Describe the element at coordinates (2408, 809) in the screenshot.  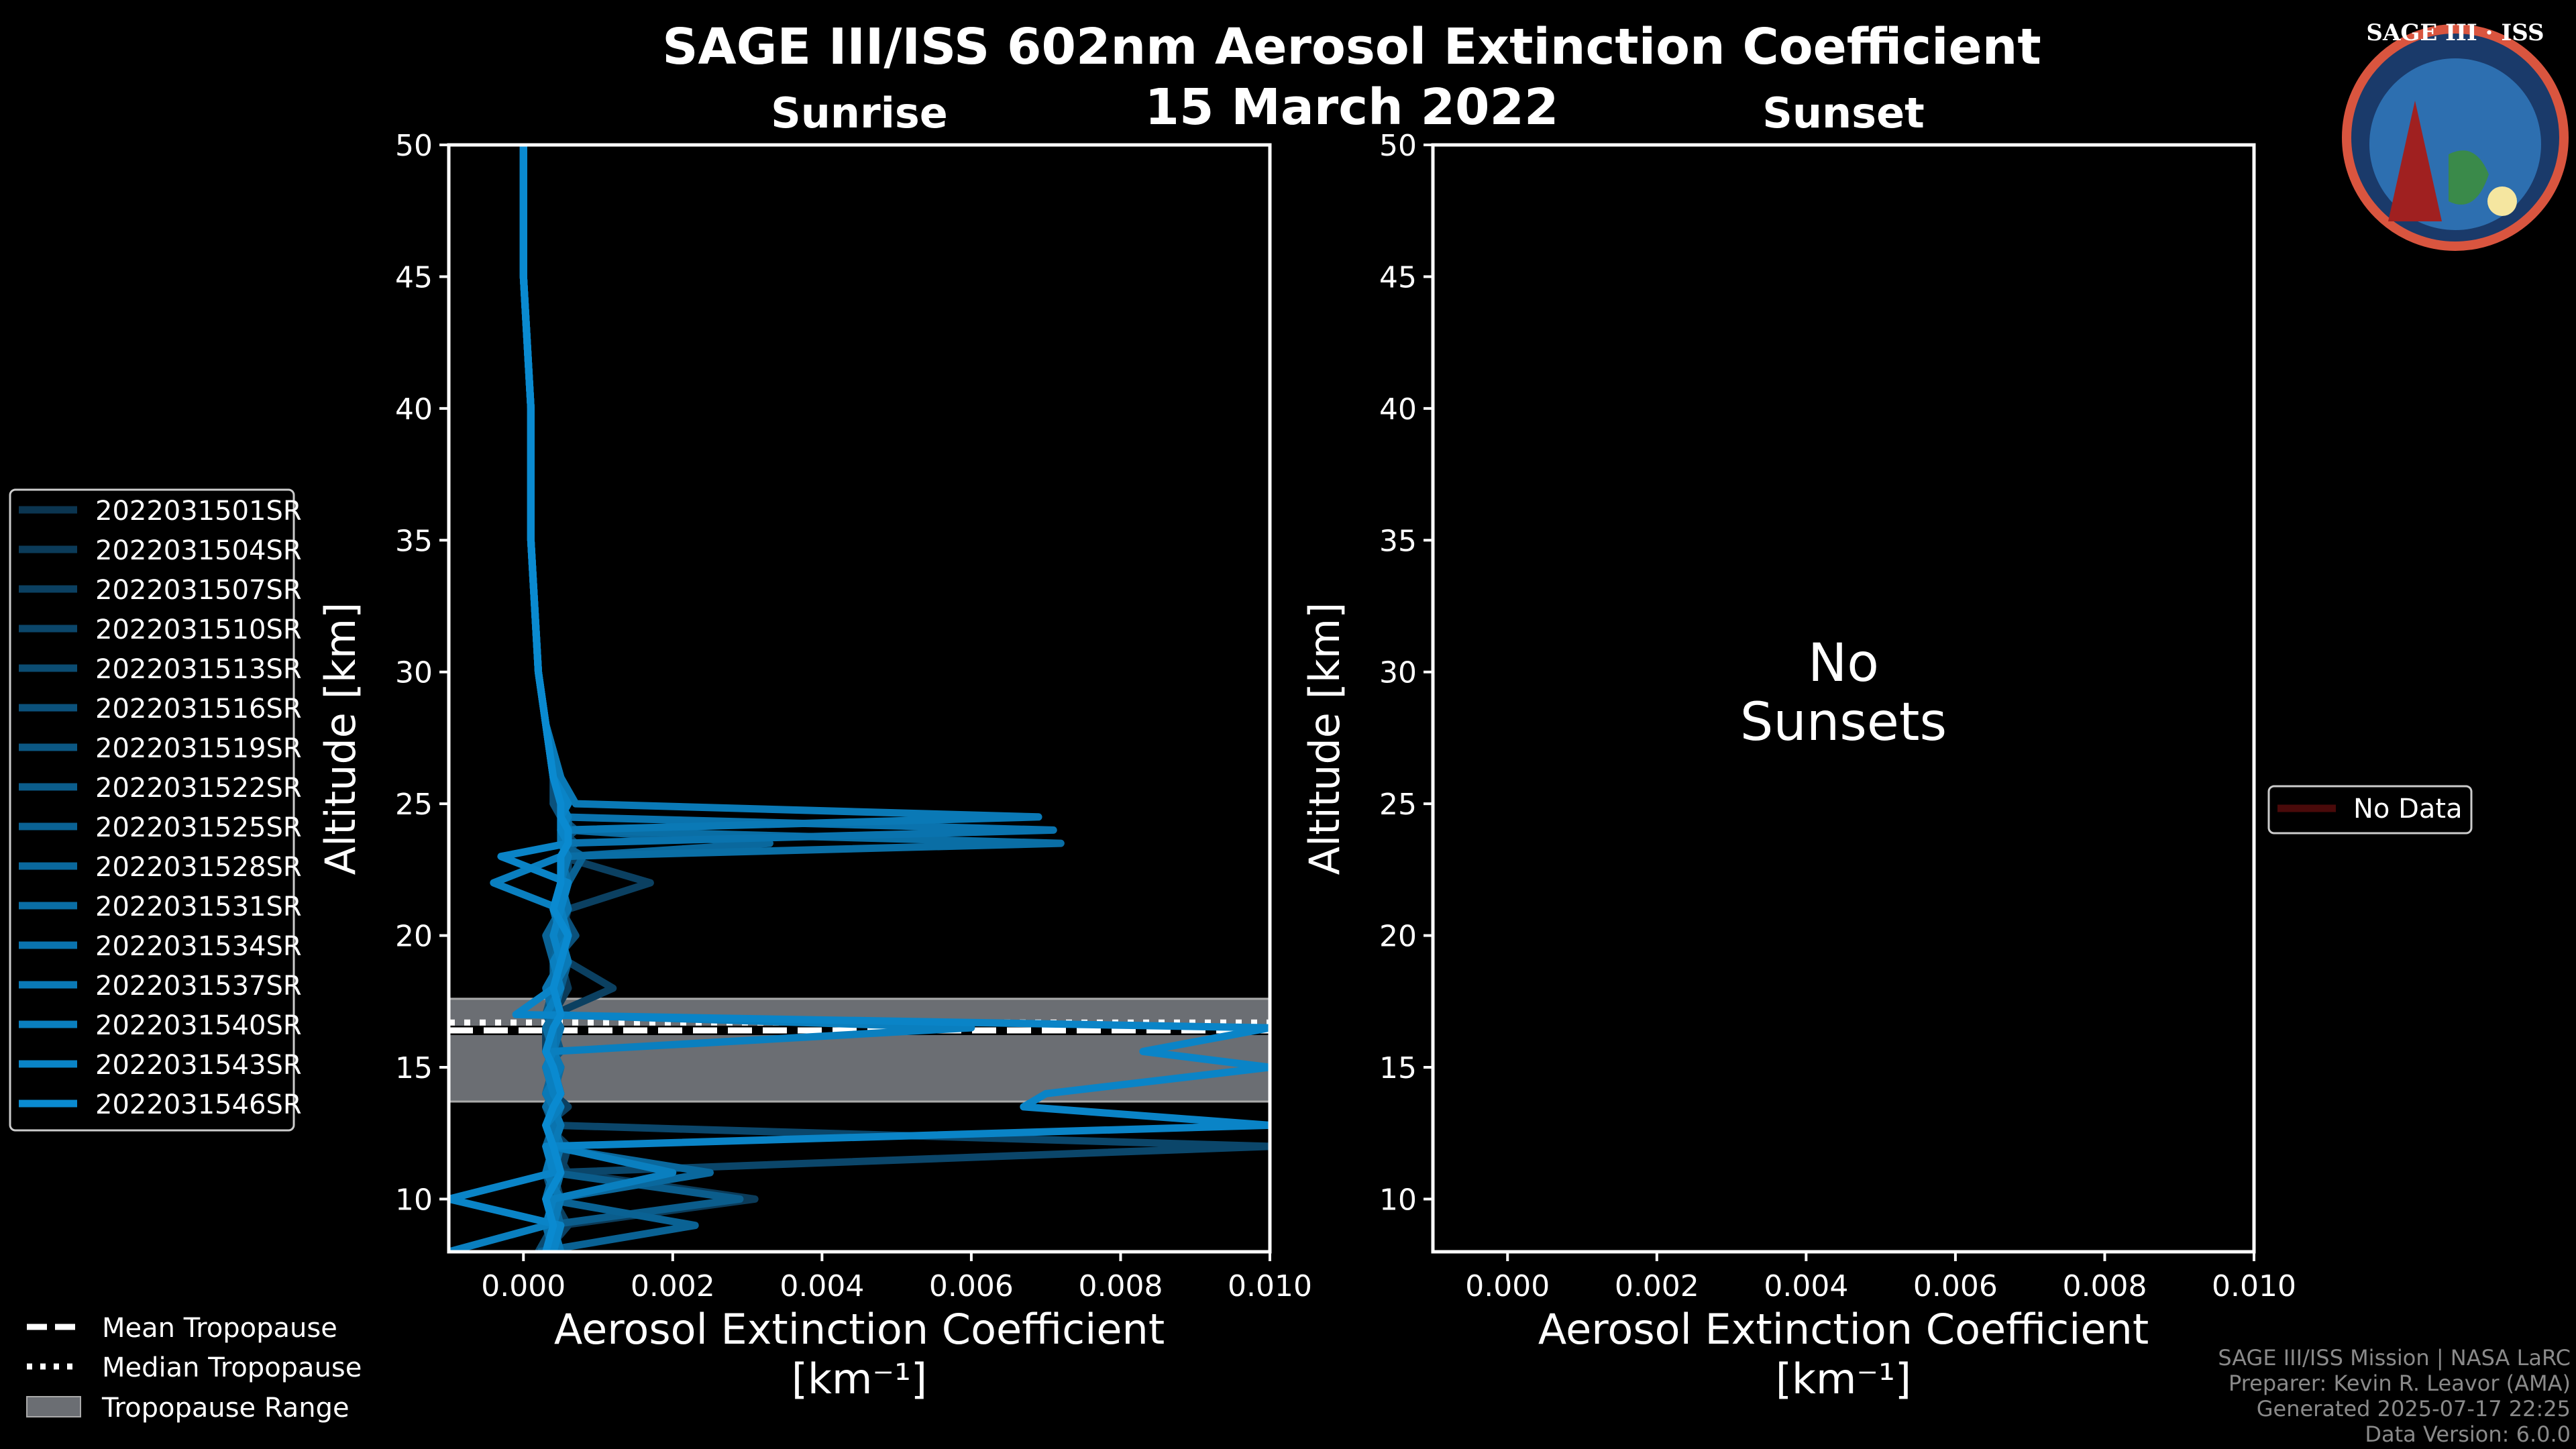
I see `legend-label: No Data` at that location.